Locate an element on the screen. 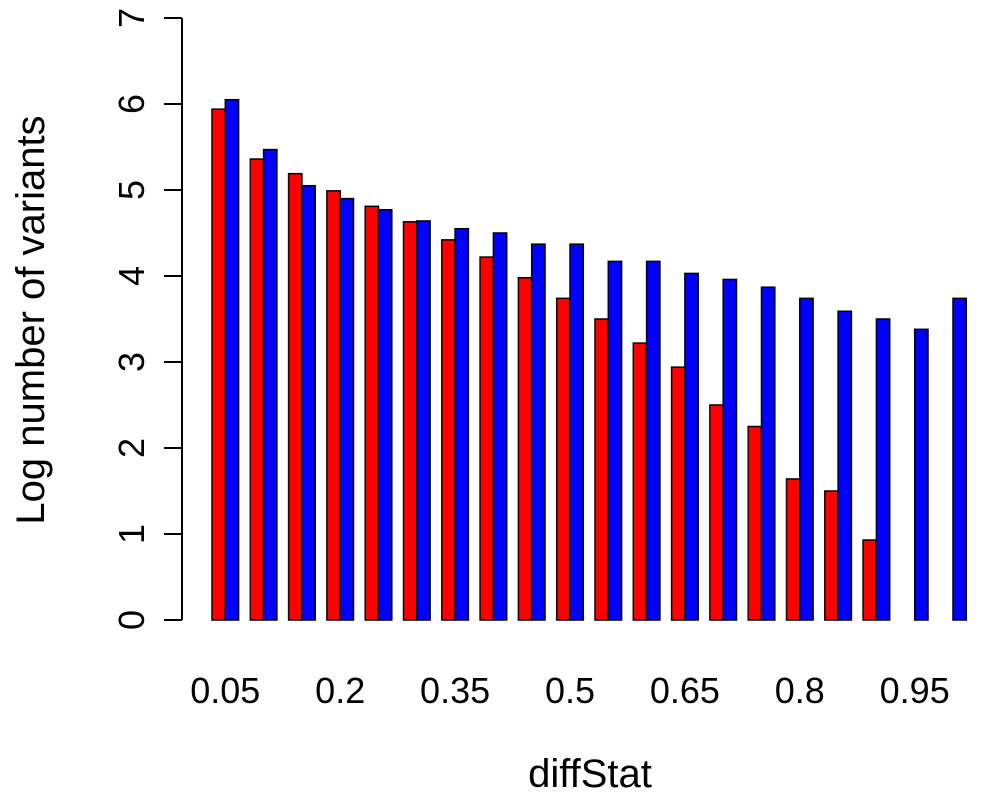 The image size is (981, 800). bar-0.1-s2 is located at coordinates (270, 384).